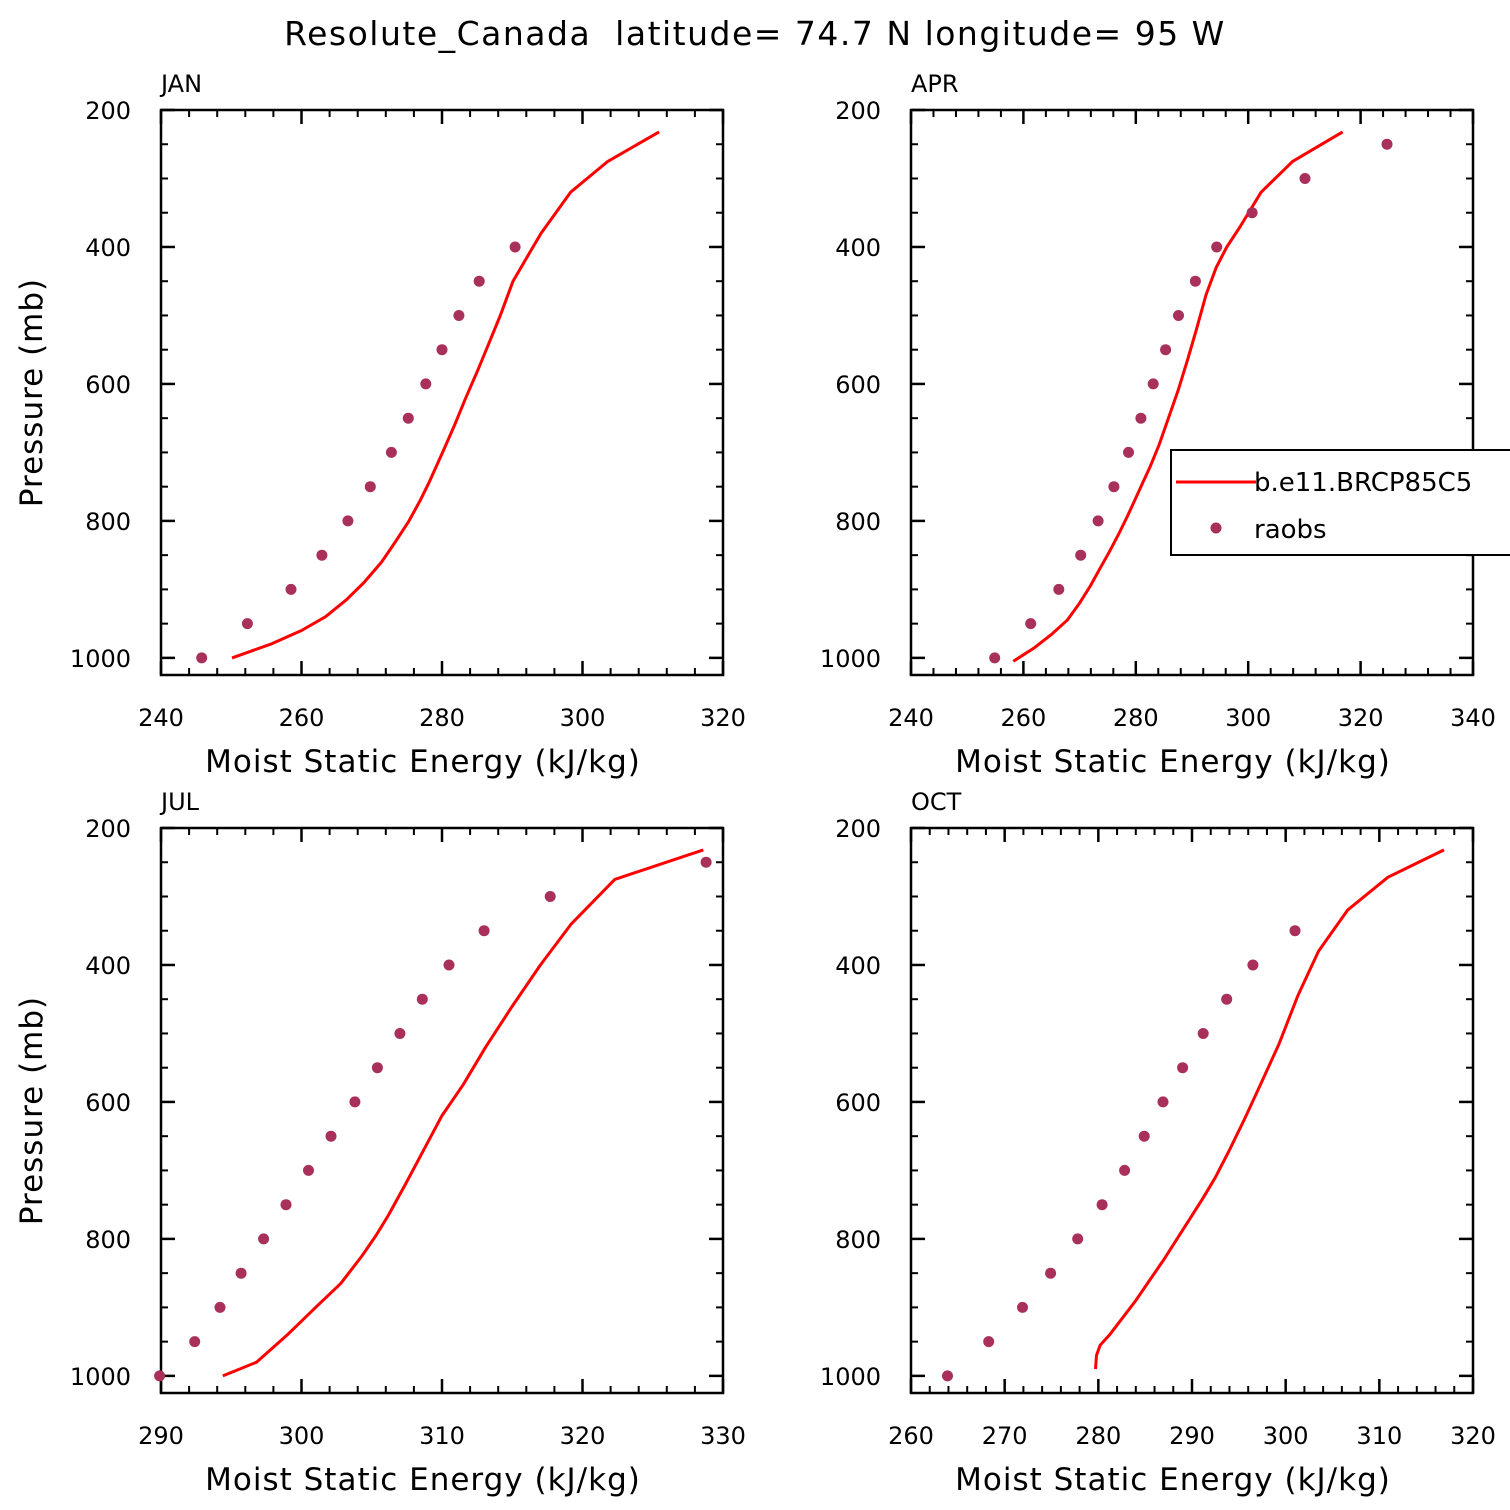 The width and height of the screenshot is (1510, 1510). I want to click on legend-label-model: b.e11.BRCP85C5, so click(1363, 483).